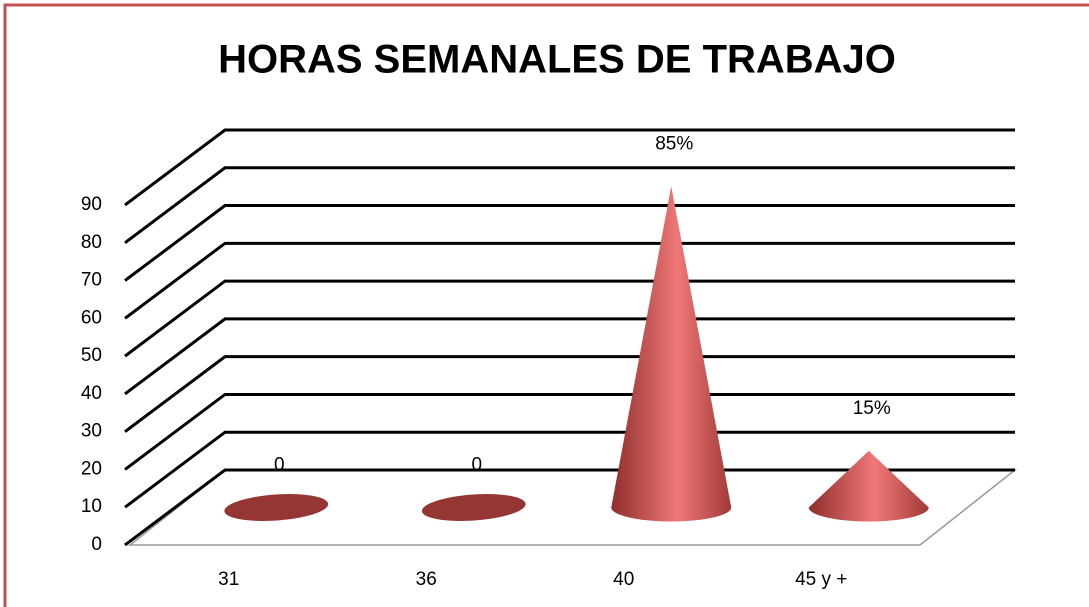 The height and width of the screenshot is (607, 1089). Describe the element at coordinates (91, 204) in the screenshot. I see `y-tick-label: 90` at that location.